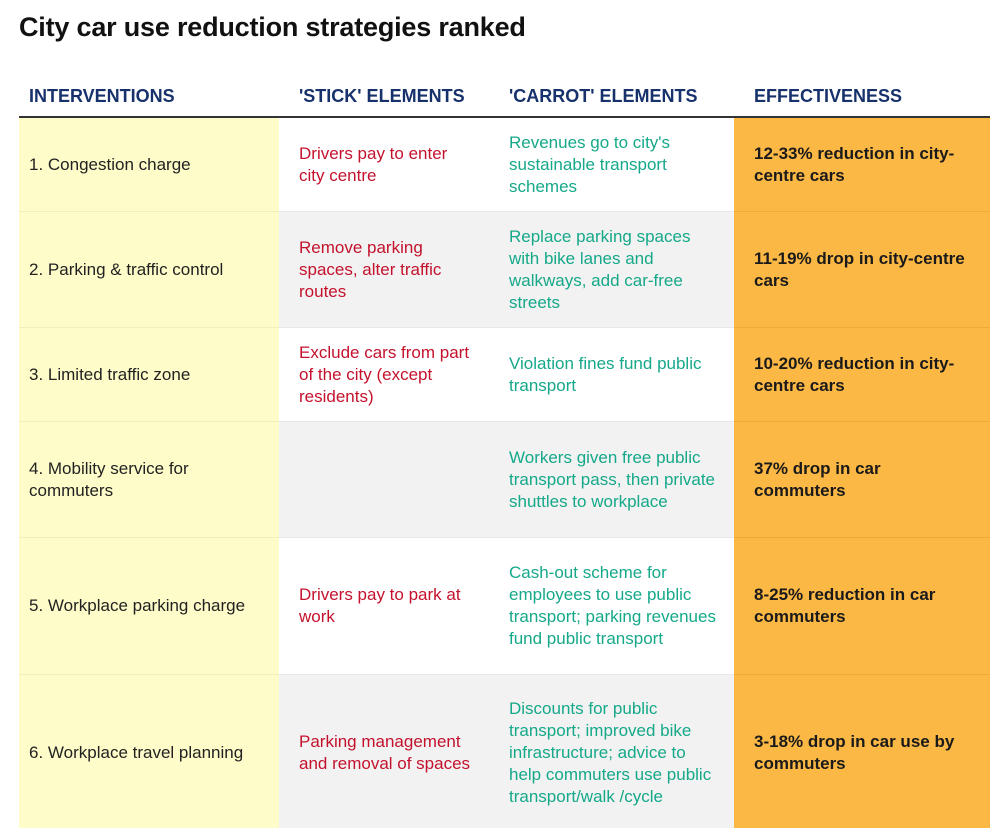 The height and width of the screenshot is (828, 1000). I want to click on table-cell-effectiveness: 37% drop in car commuters, so click(862, 480).